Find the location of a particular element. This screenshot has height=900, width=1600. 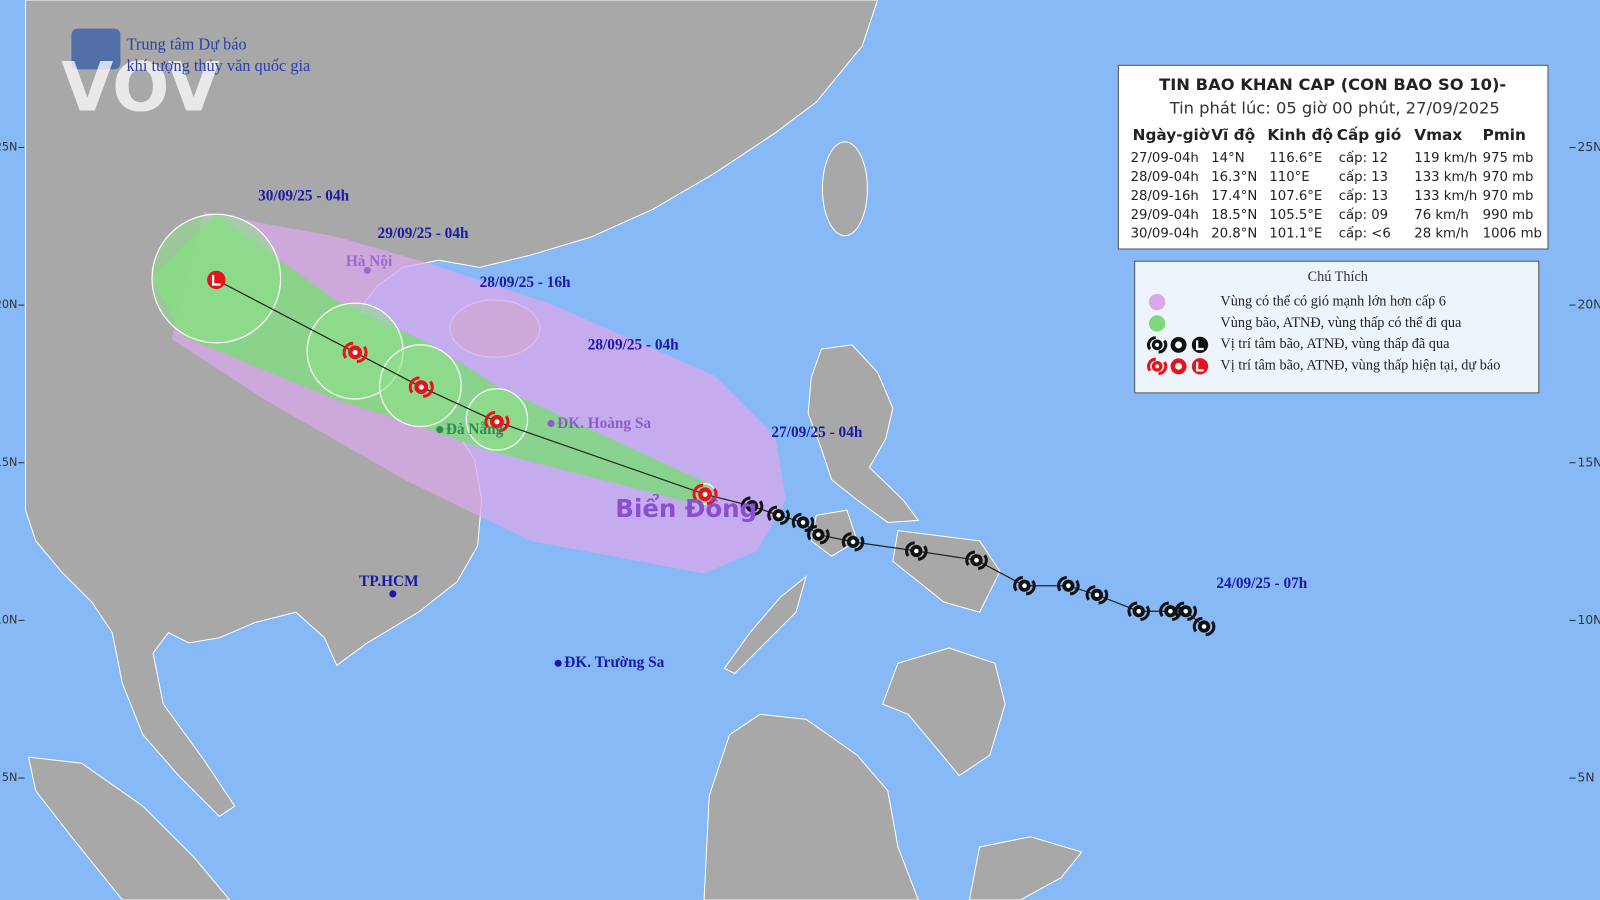

mindanao is located at coordinates (944, 712).